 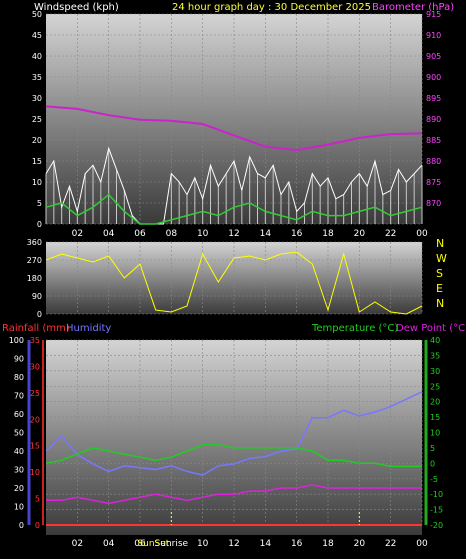 I want to click on sunset-label: SunSet, so click(x=153, y=544).